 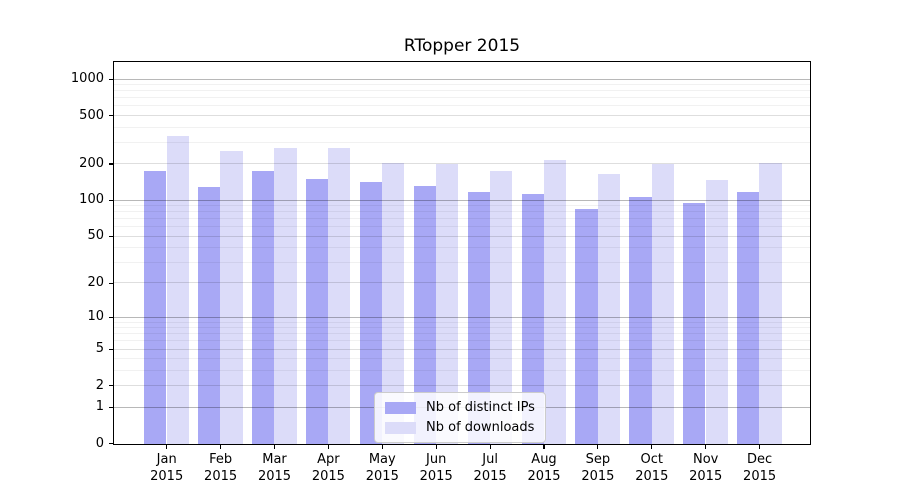 What do you see at coordinates (770, 303) in the screenshot?
I see `bar-dec-nb-of-downloads` at bounding box center [770, 303].